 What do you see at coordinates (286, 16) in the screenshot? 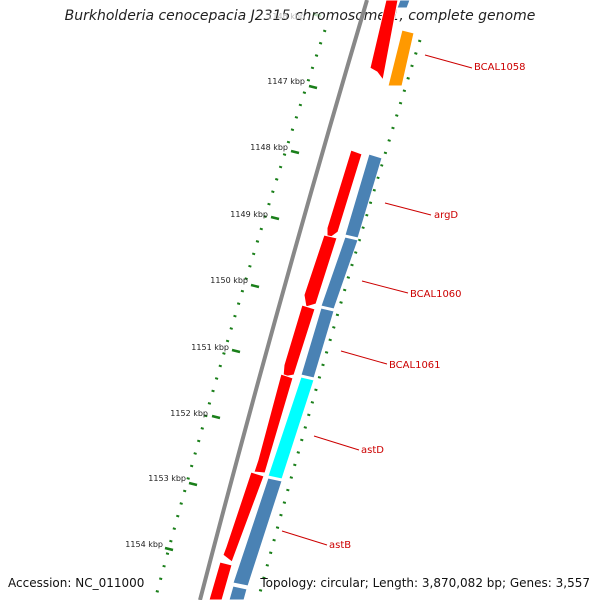
I see `tick-label: 1146 kbp` at bounding box center [286, 16].